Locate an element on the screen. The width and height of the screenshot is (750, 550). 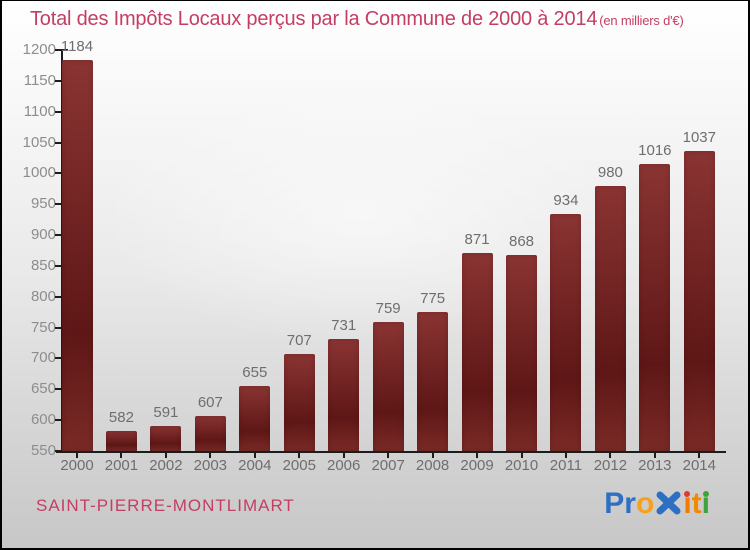
bar-2000 is located at coordinates (77, 255).